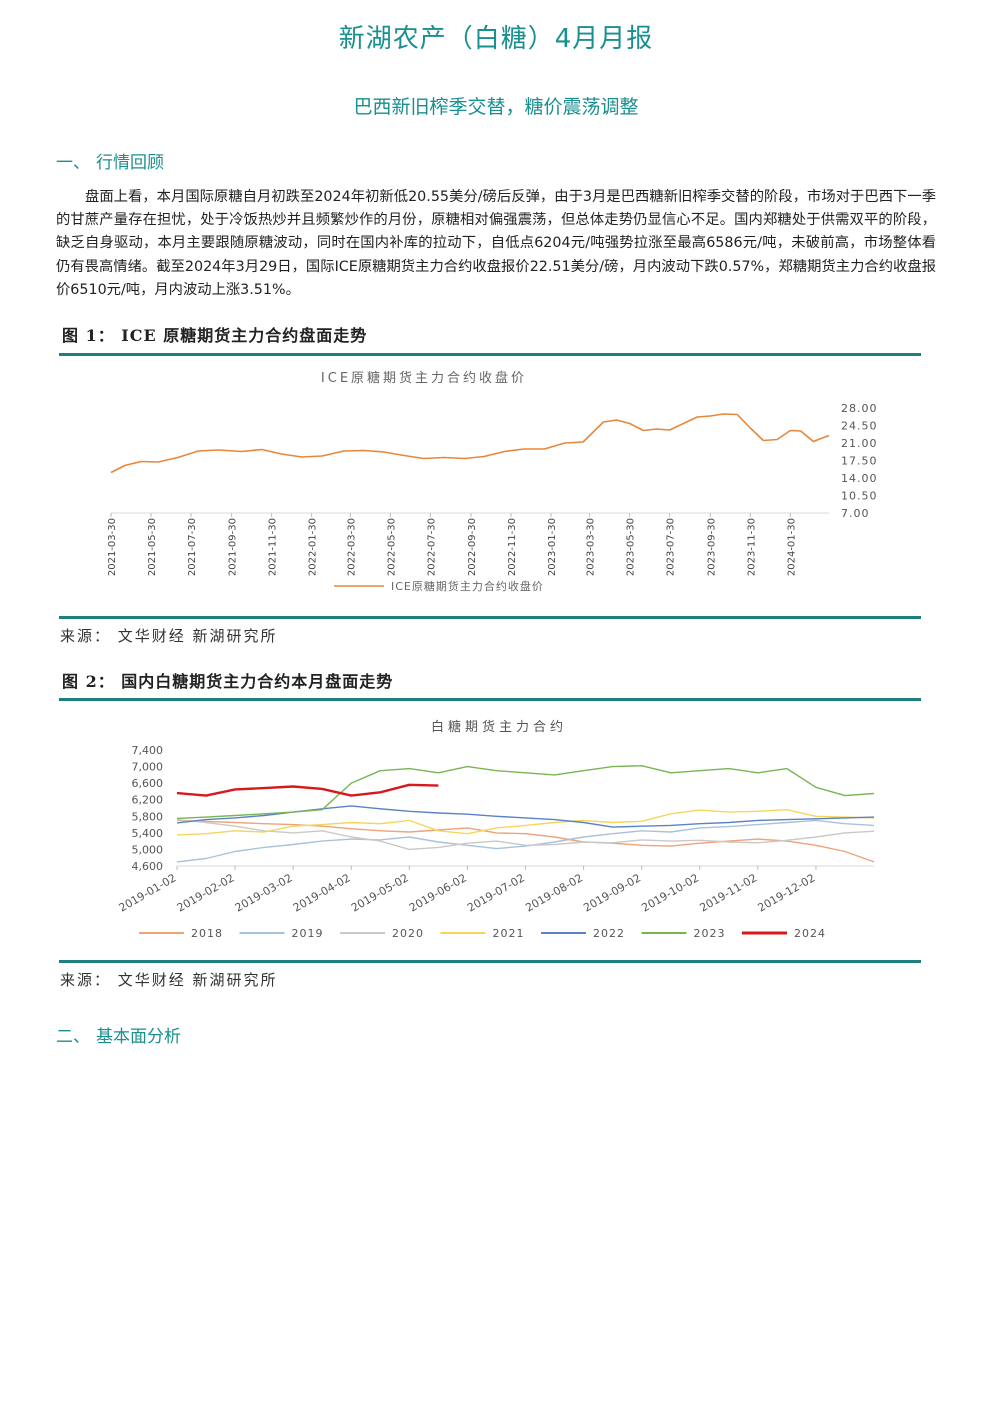 Image resolution: width=992 pixels, height=1403 pixels. Describe the element at coordinates (431, 547) in the screenshot. I see `x-tick-label: 2022-07-30` at that location.